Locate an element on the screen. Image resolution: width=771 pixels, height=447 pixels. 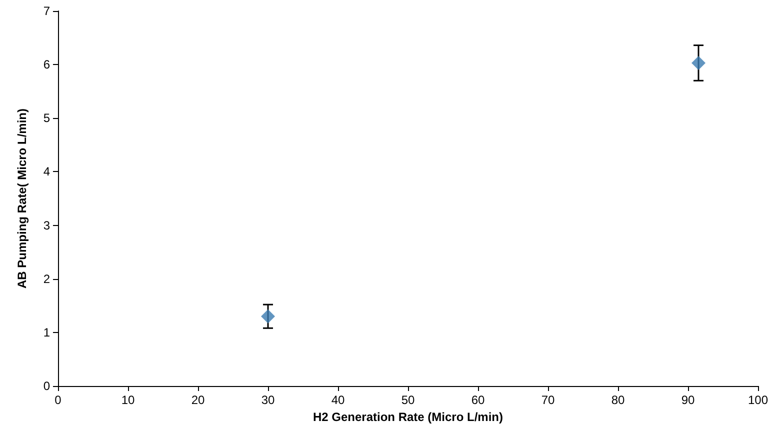
y-tick-label: 0 is located at coordinates (46, 386).